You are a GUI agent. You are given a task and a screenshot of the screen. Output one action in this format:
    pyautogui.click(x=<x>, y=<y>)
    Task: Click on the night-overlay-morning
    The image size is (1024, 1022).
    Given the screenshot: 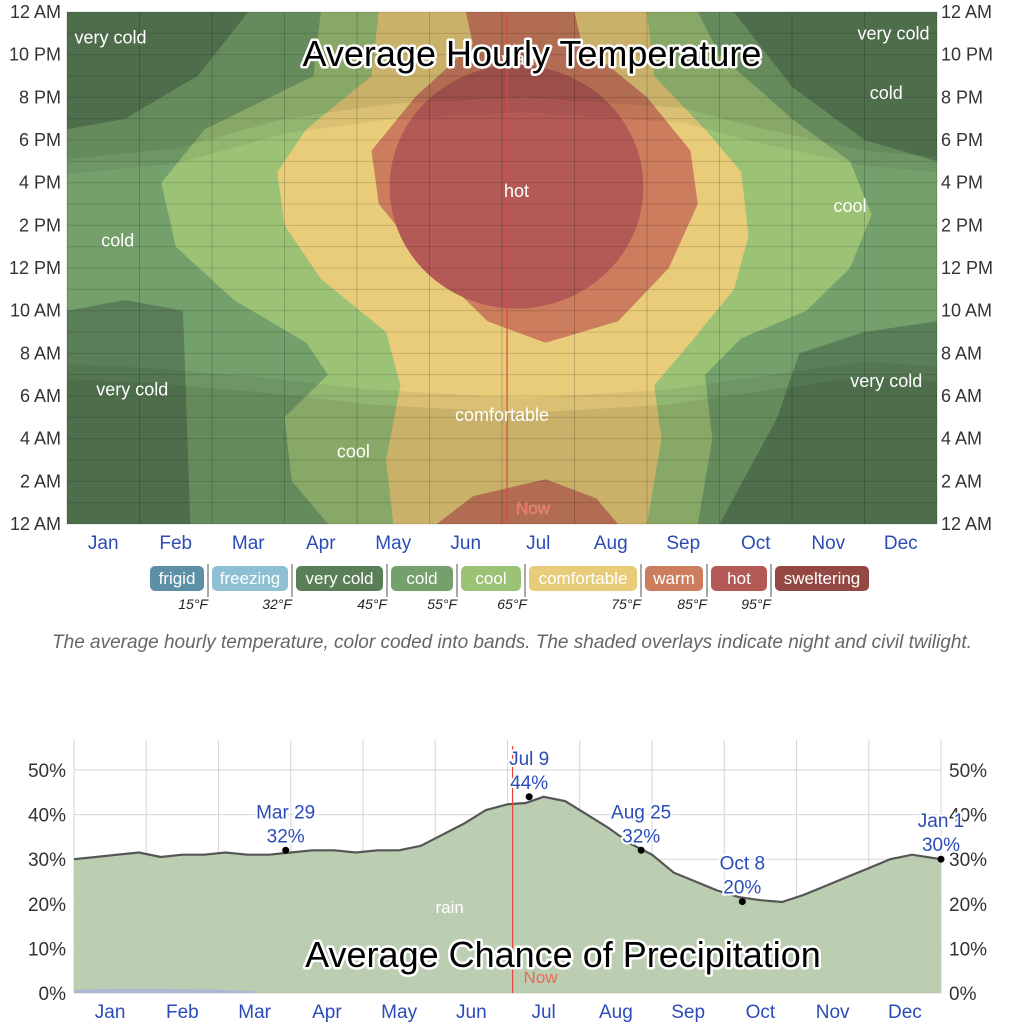 What is the action you would take?
    pyautogui.click(x=502, y=450)
    